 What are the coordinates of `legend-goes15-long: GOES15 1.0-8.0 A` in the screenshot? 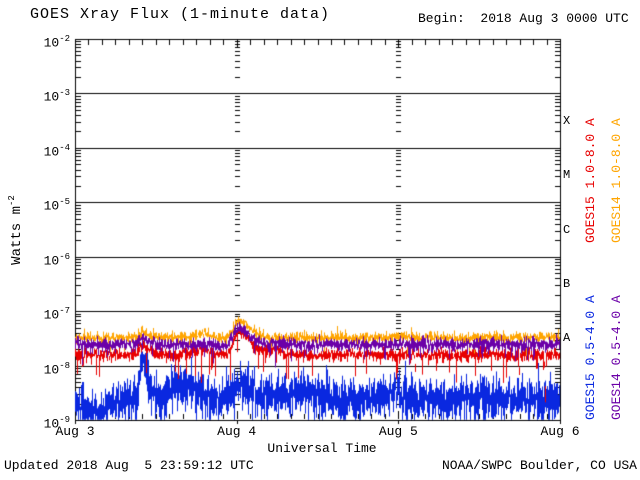 It's located at (590, 180).